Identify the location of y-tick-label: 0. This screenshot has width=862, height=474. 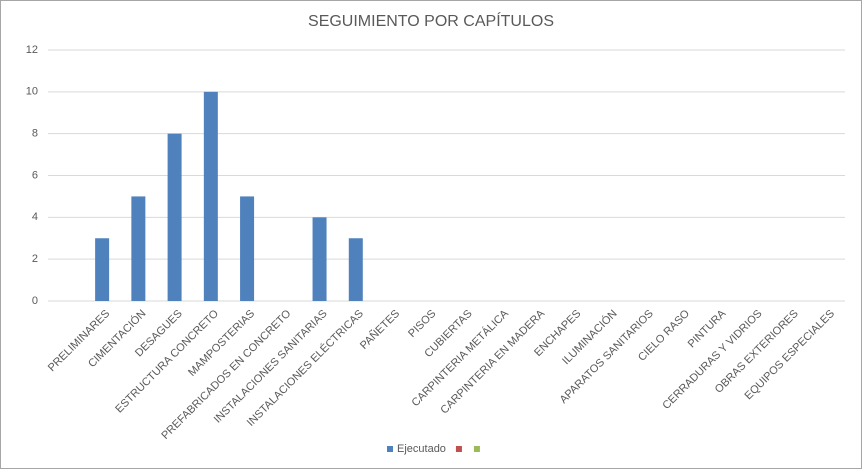
(35, 301).